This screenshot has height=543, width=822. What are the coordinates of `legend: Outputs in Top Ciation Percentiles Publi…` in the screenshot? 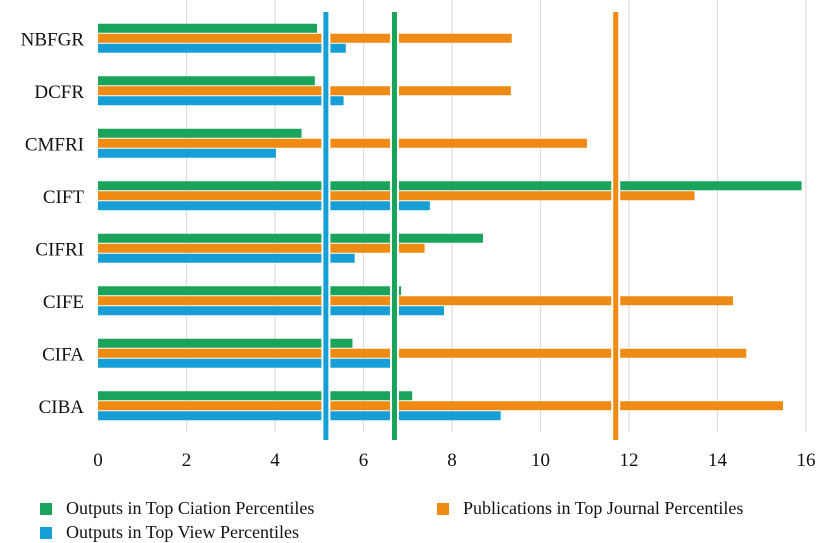 It's located at (411, 506).